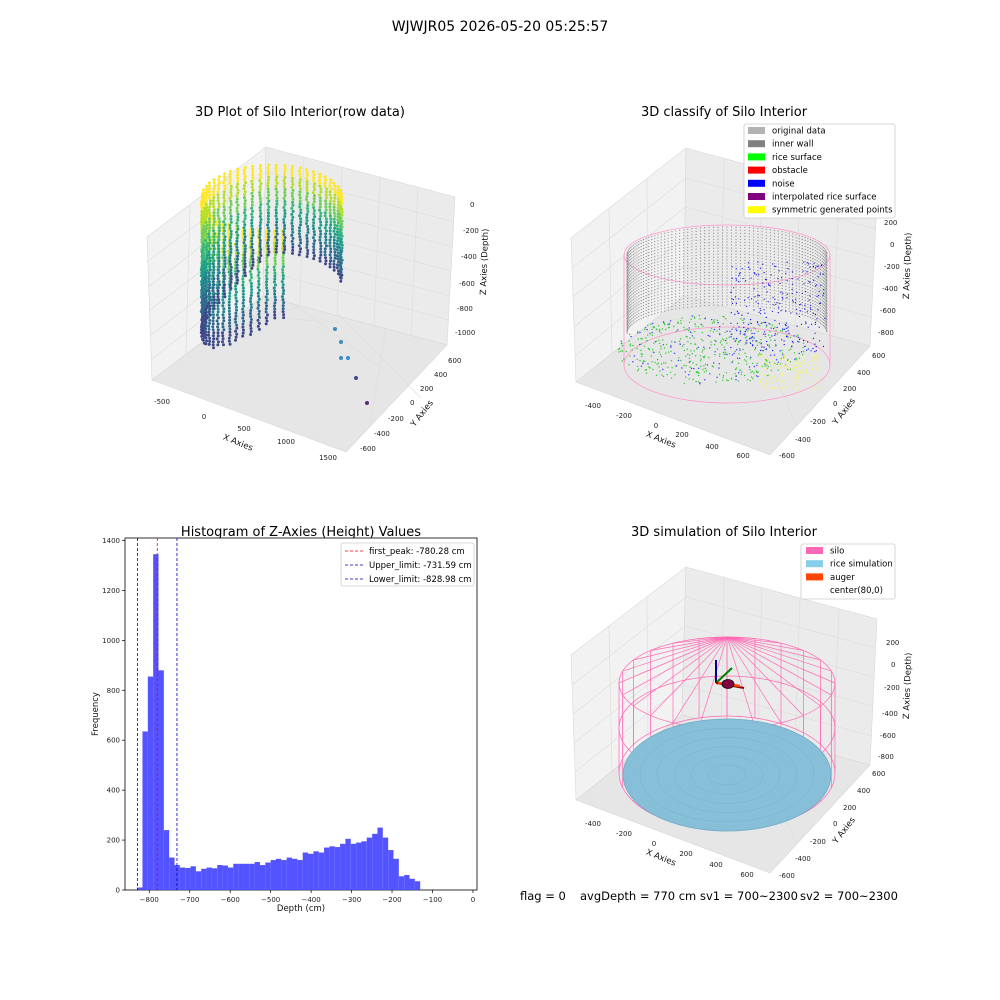  Describe the element at coordinates (341, 342) in the screenshot. I see `raw-outlier-point` at that location.